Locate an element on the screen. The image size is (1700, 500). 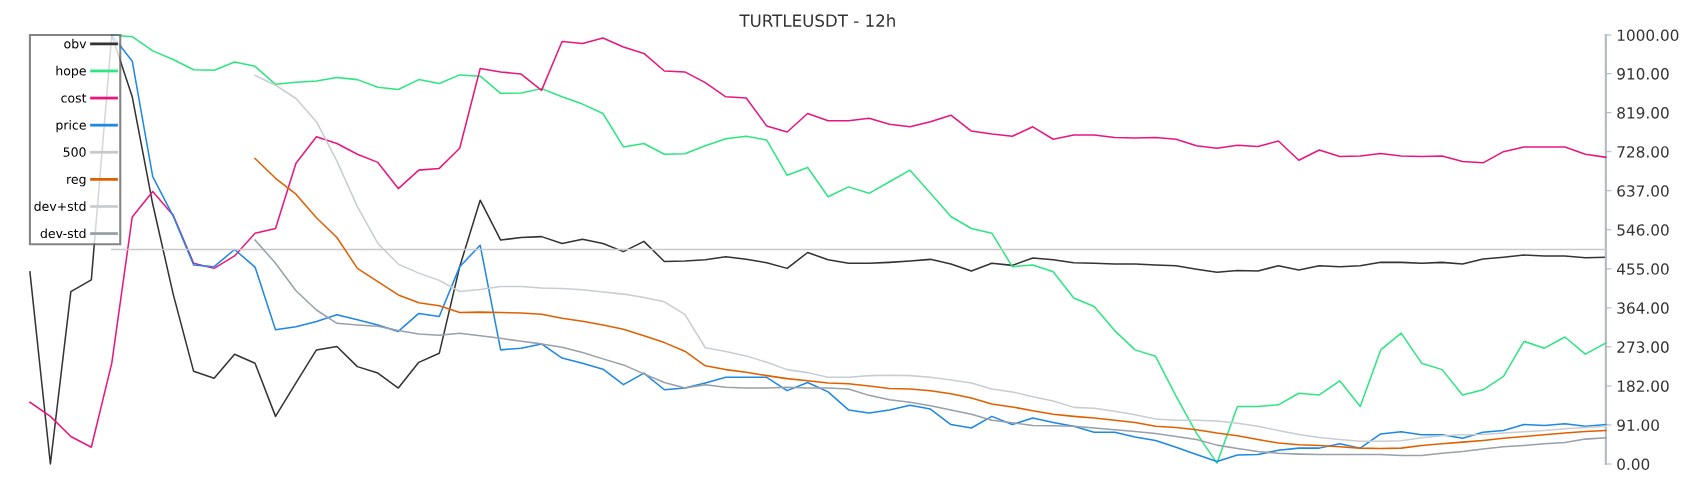
legend-label: 500 is located at coordinates (74, 152).